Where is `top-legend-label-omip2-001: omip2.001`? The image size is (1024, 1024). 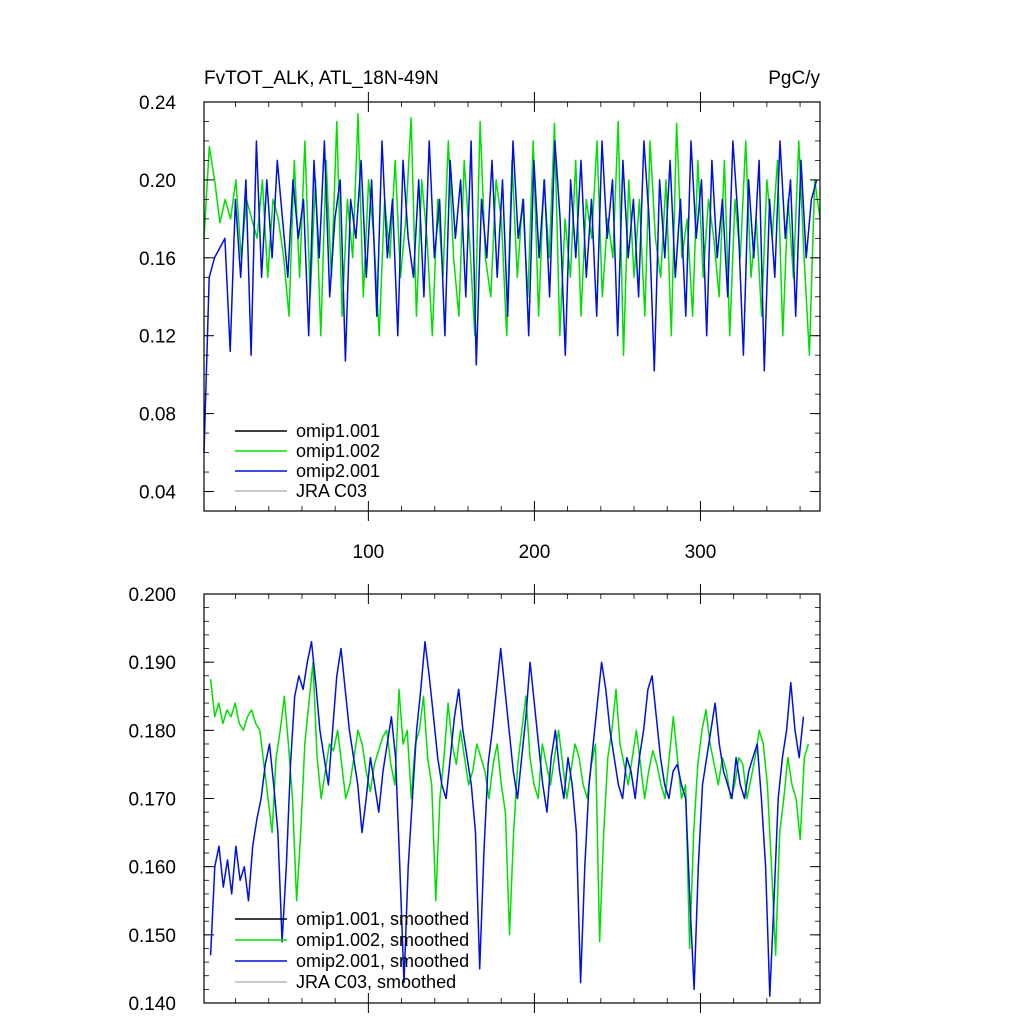
top-legend-label-omip2-001: omip2.001 is located at coordinates (338, 471).